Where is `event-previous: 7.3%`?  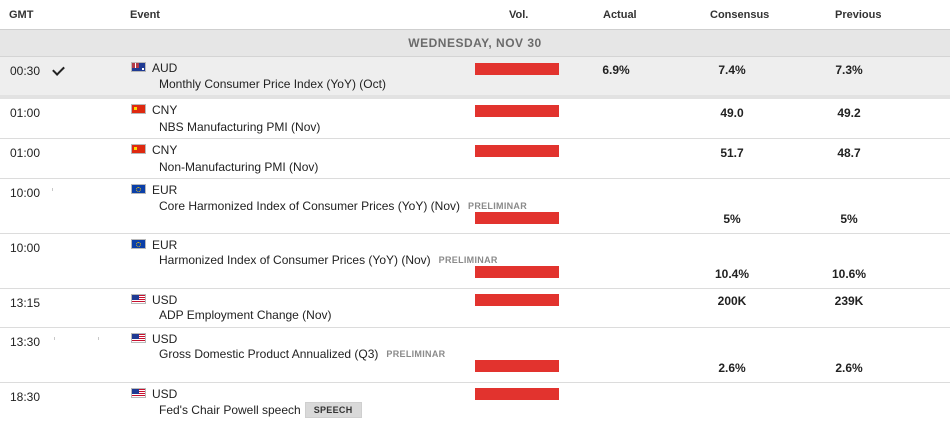 event-previous: 7.3% is located at coordinates (849, 70).